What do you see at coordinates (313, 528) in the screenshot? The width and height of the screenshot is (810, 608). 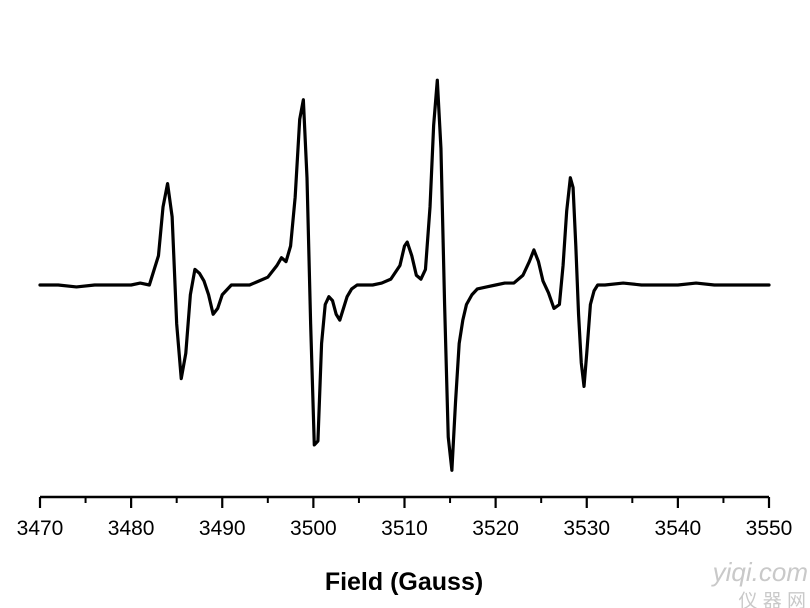 I see `x-tick-label: 3500` at bounding box center [313, 528].